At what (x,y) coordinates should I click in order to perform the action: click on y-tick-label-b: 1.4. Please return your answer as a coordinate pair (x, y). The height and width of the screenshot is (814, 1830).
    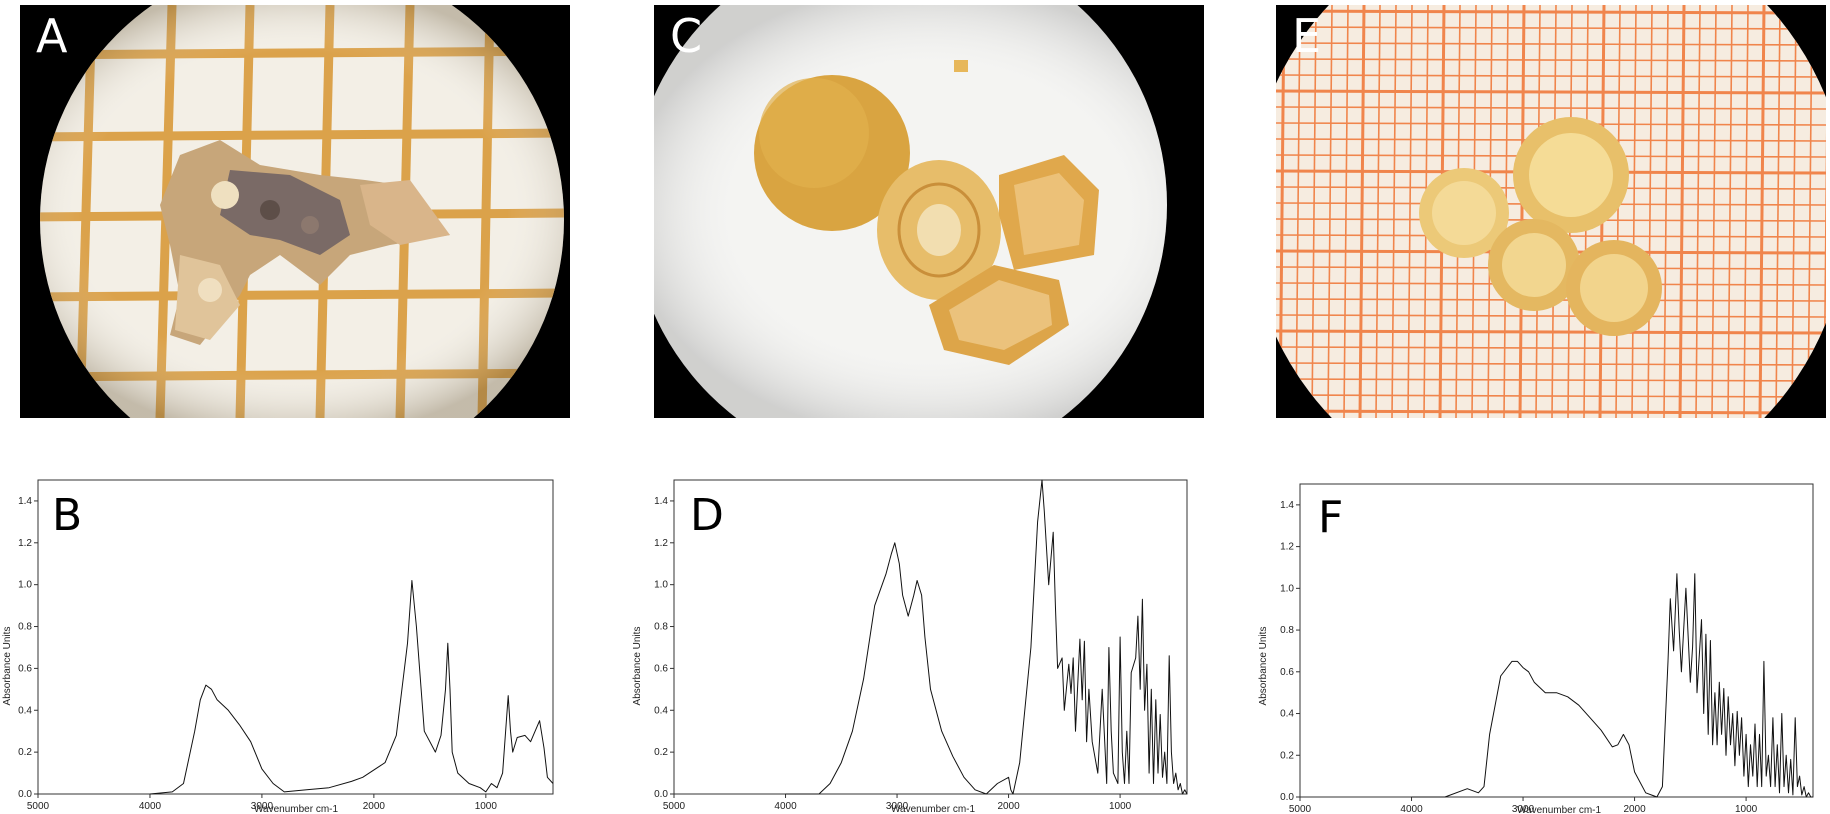
    Looking at the image, I should click on (25, 501).